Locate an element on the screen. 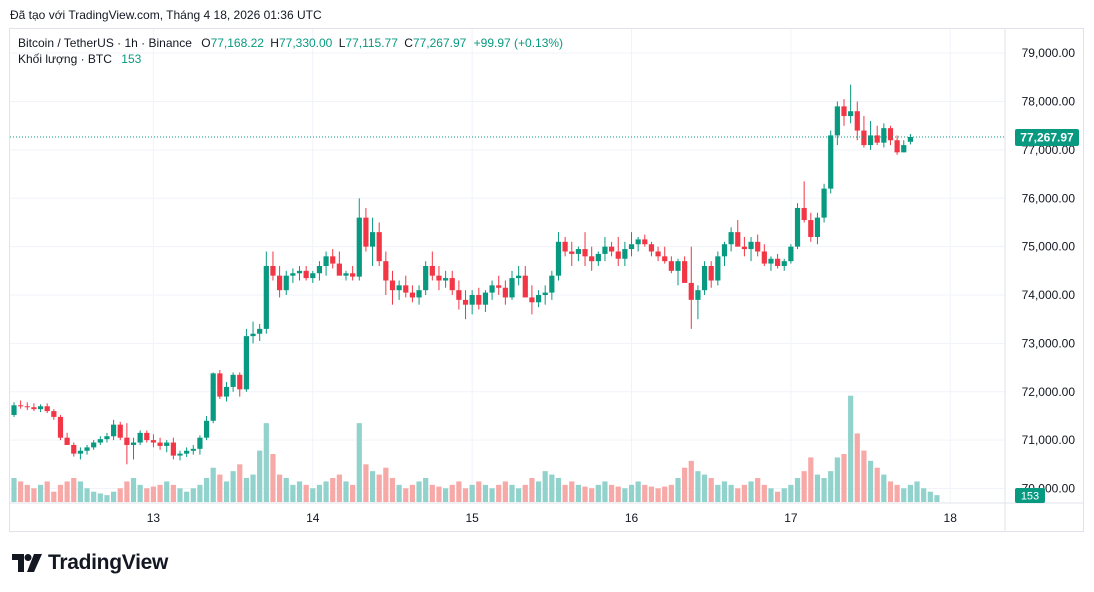  symbol-name: Bitcoin / TetherUS · 1h · Binance is located at coordinates (105, 43).